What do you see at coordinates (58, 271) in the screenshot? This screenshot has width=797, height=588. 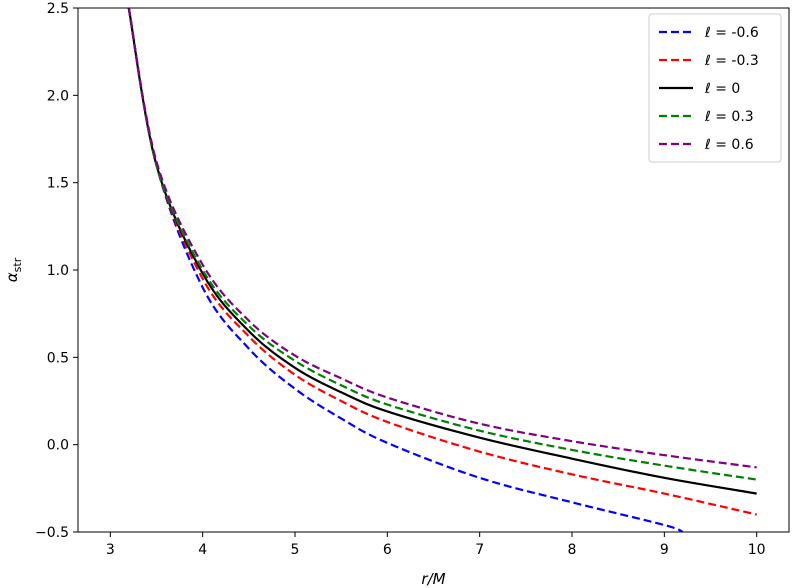 I see `y-tick-label: 1.0` at bounding box center [58, 271].